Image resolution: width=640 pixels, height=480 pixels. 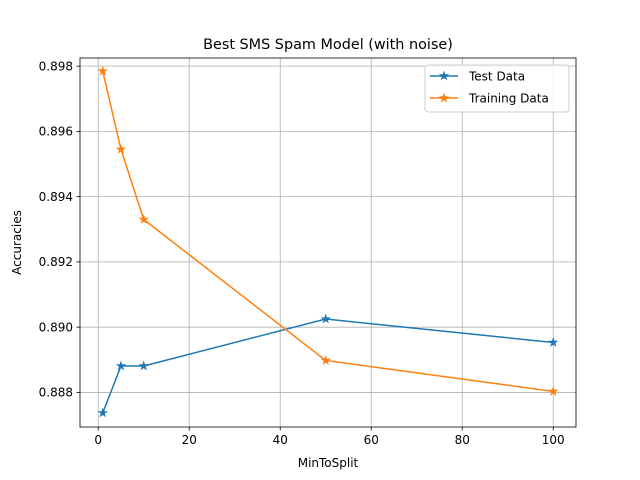 I want to click on legend: Test Data Training Data, so click(x=497, y=88).